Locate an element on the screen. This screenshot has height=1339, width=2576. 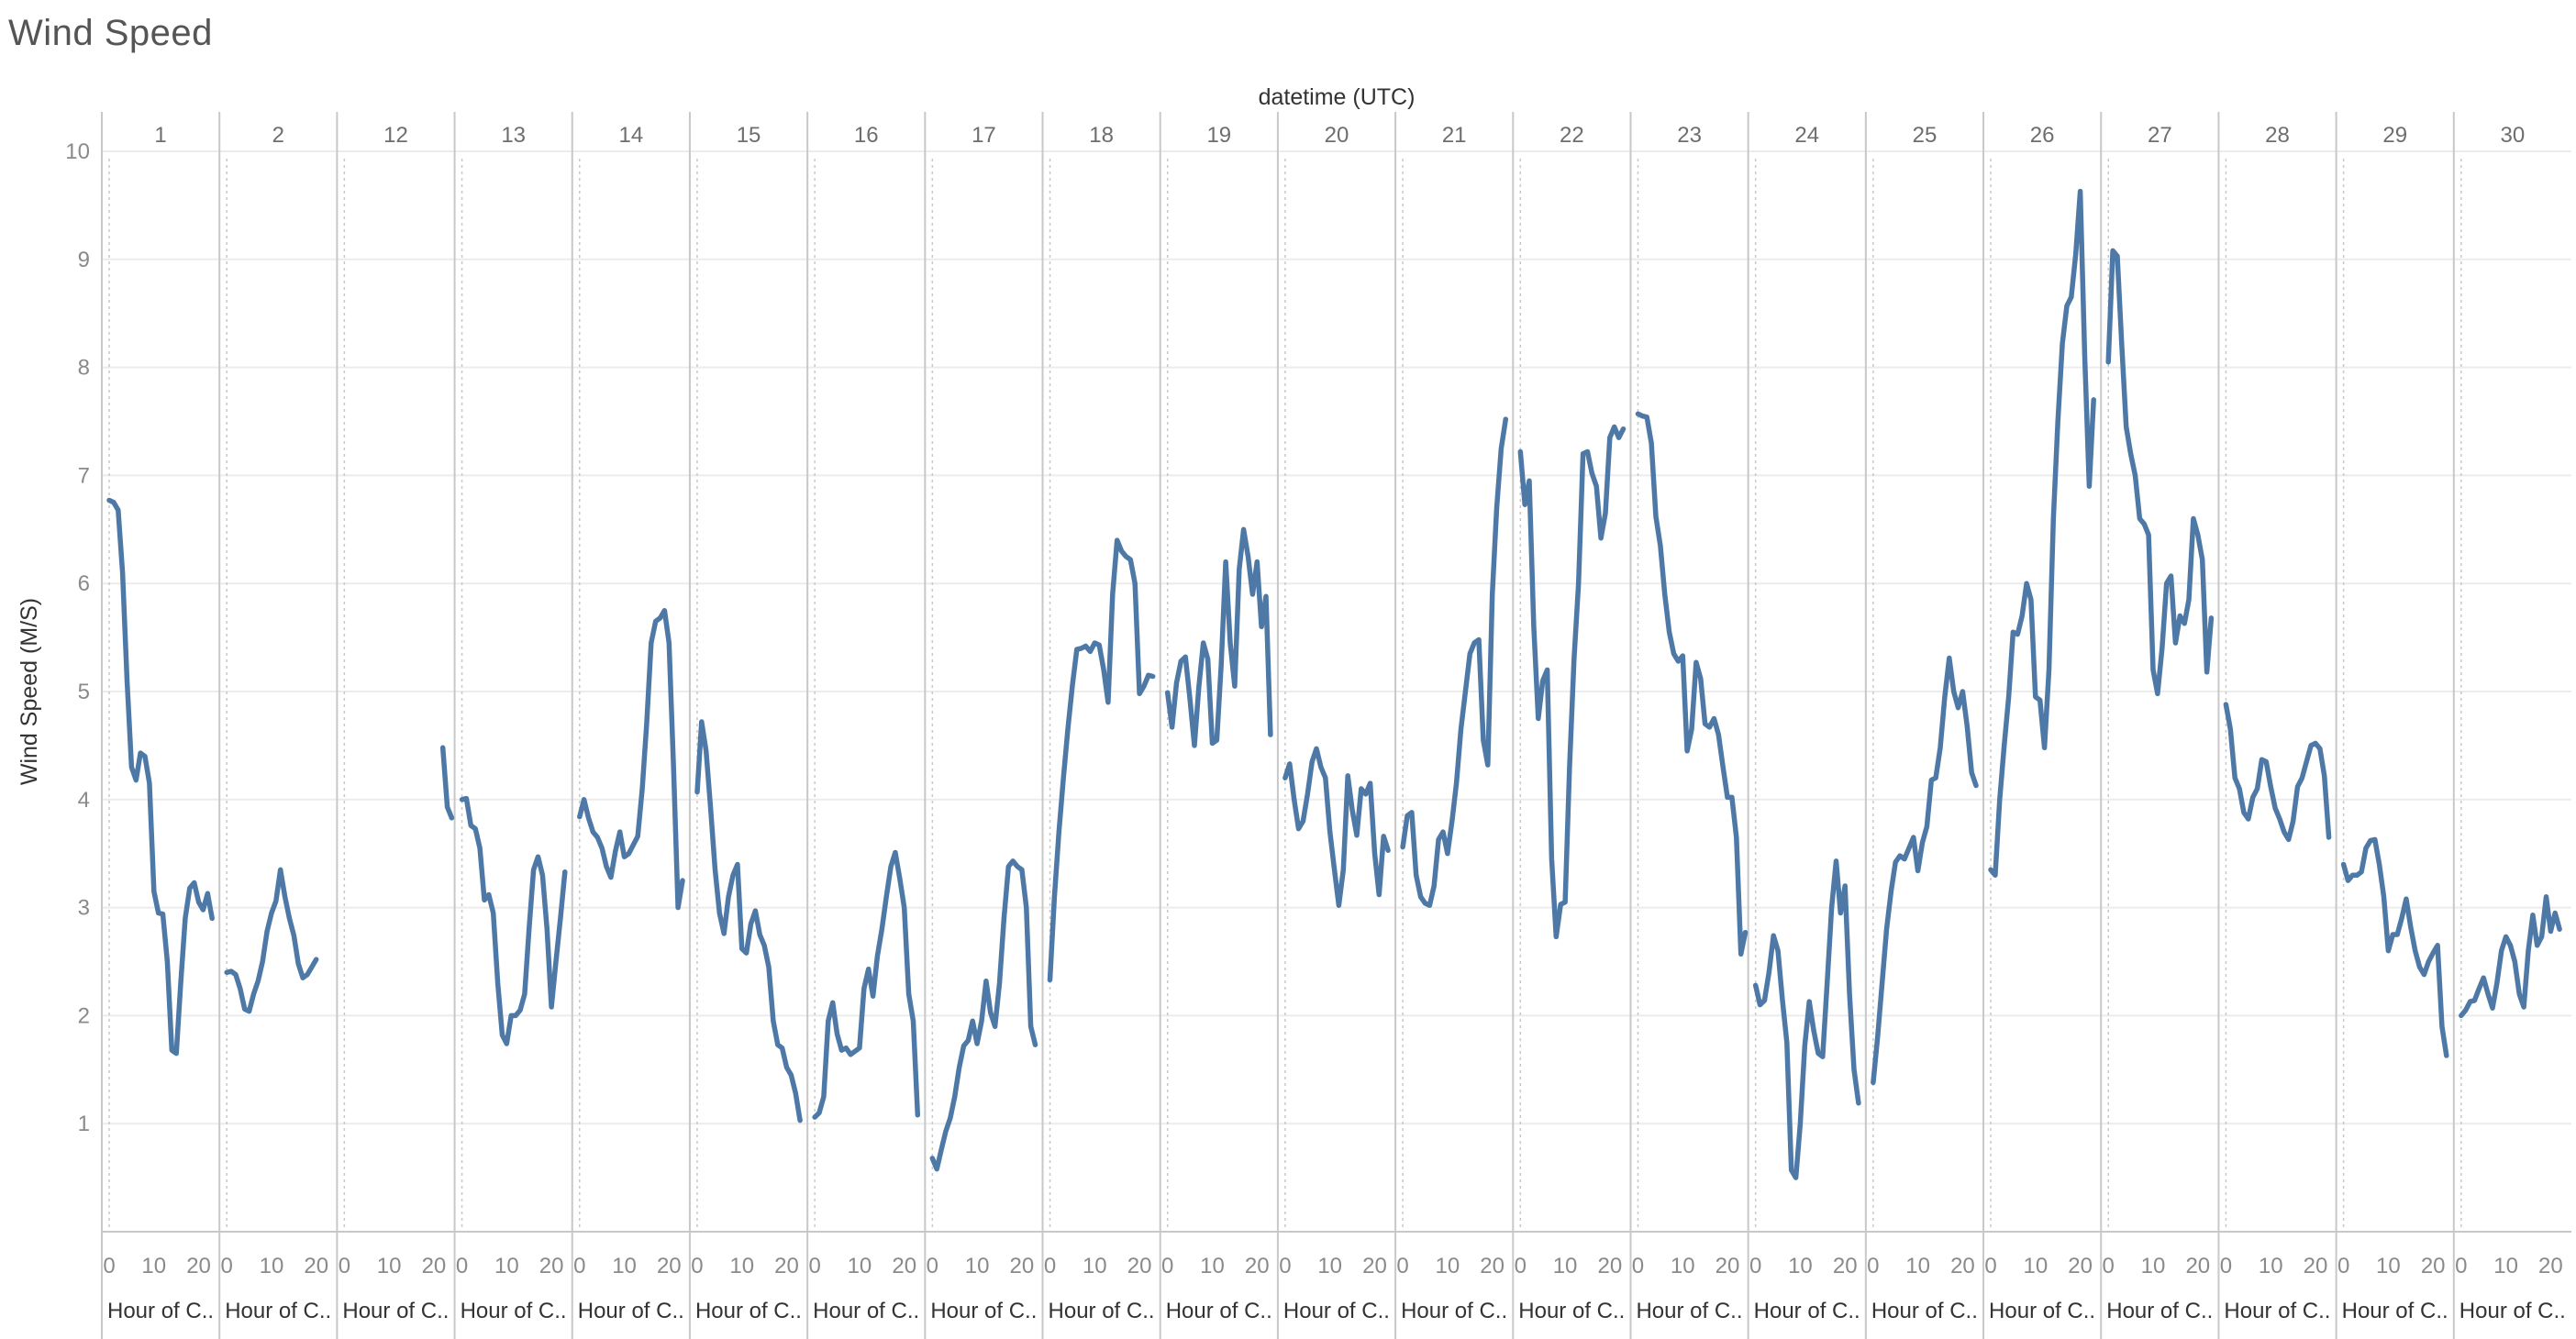
panel-header-day: 18 is located at coordinates (1101, 135).